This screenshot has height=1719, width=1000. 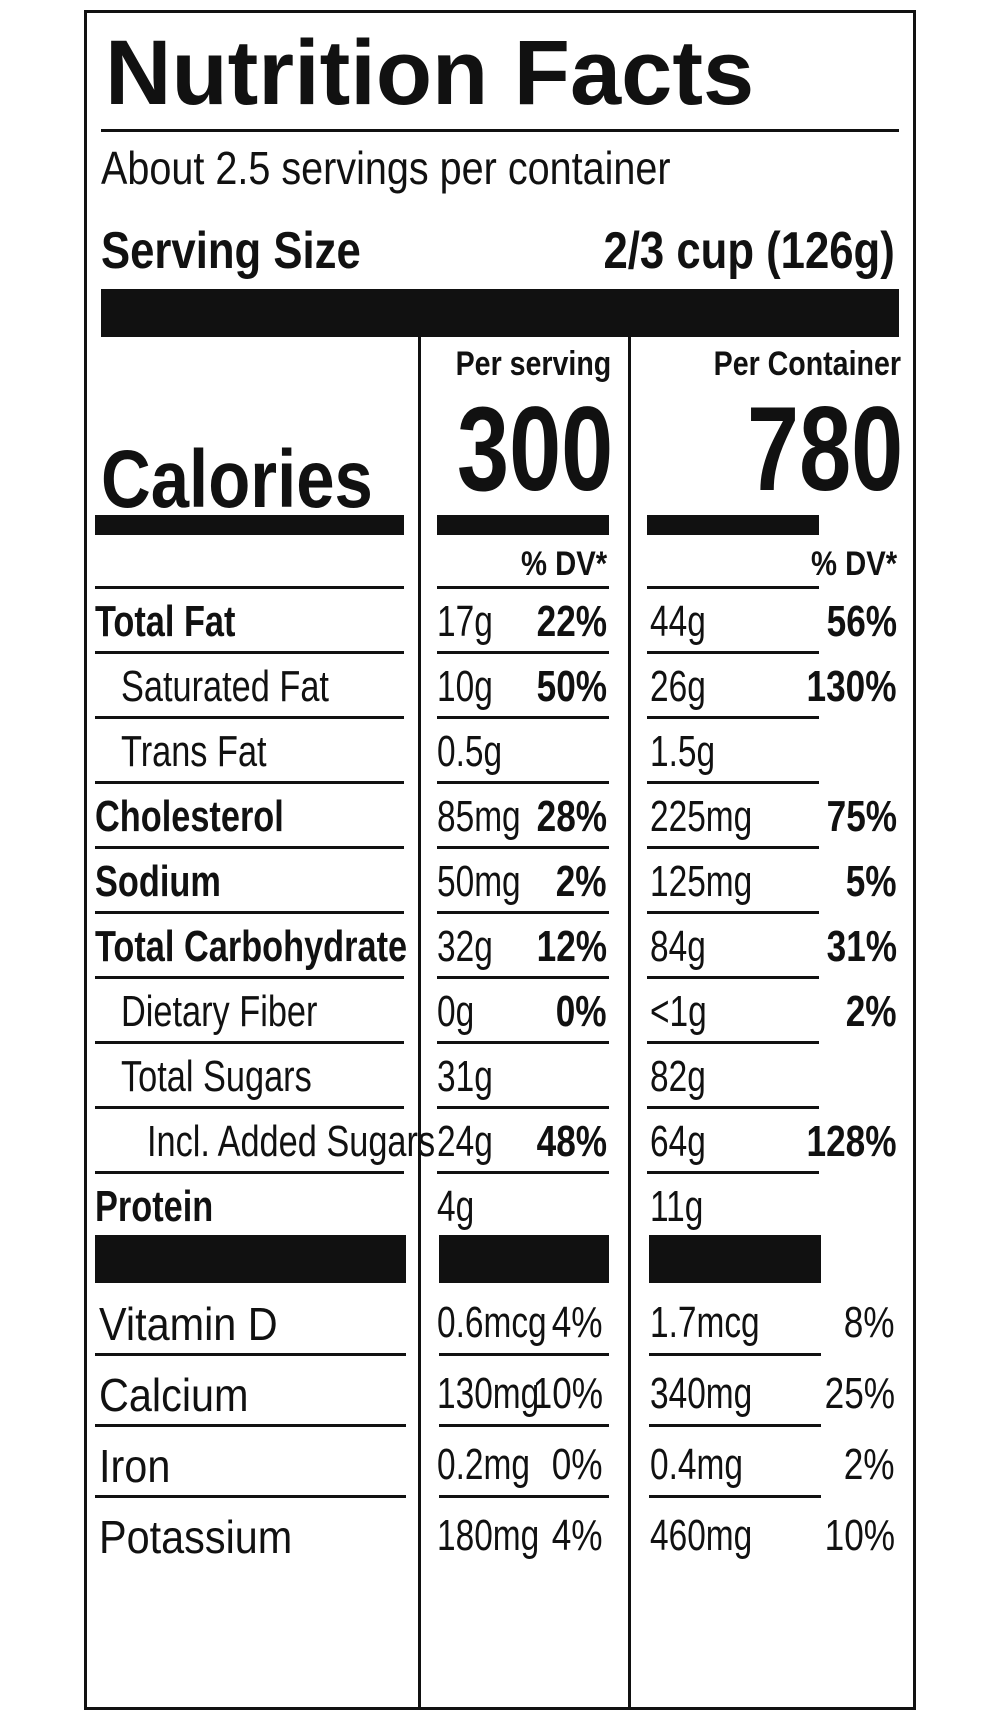 What do you see at coordinates (678, 1011) in the screenshot?
I see `container-amount: <1g` at bounding box center [678, 1011].